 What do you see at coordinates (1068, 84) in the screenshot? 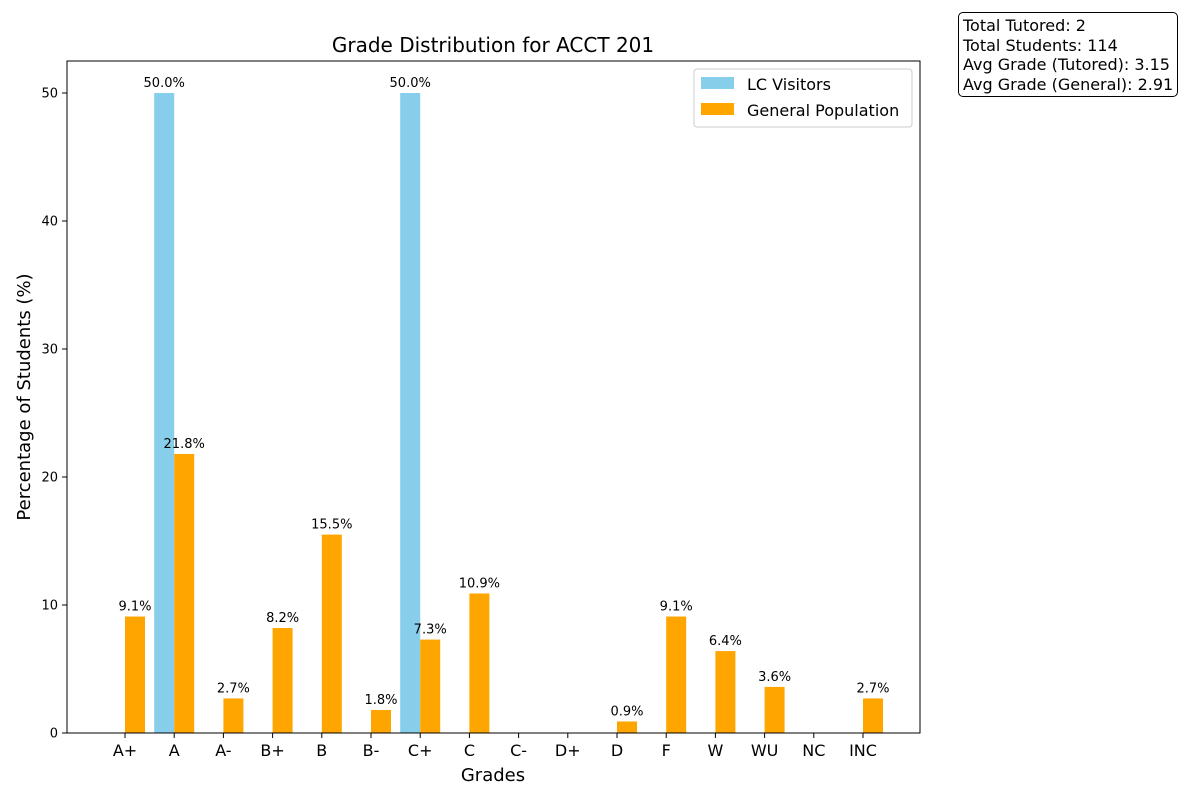
I see `avg-grade-general-text: Avg Grade (General): 2.91` at bounding box center [1068, 84].